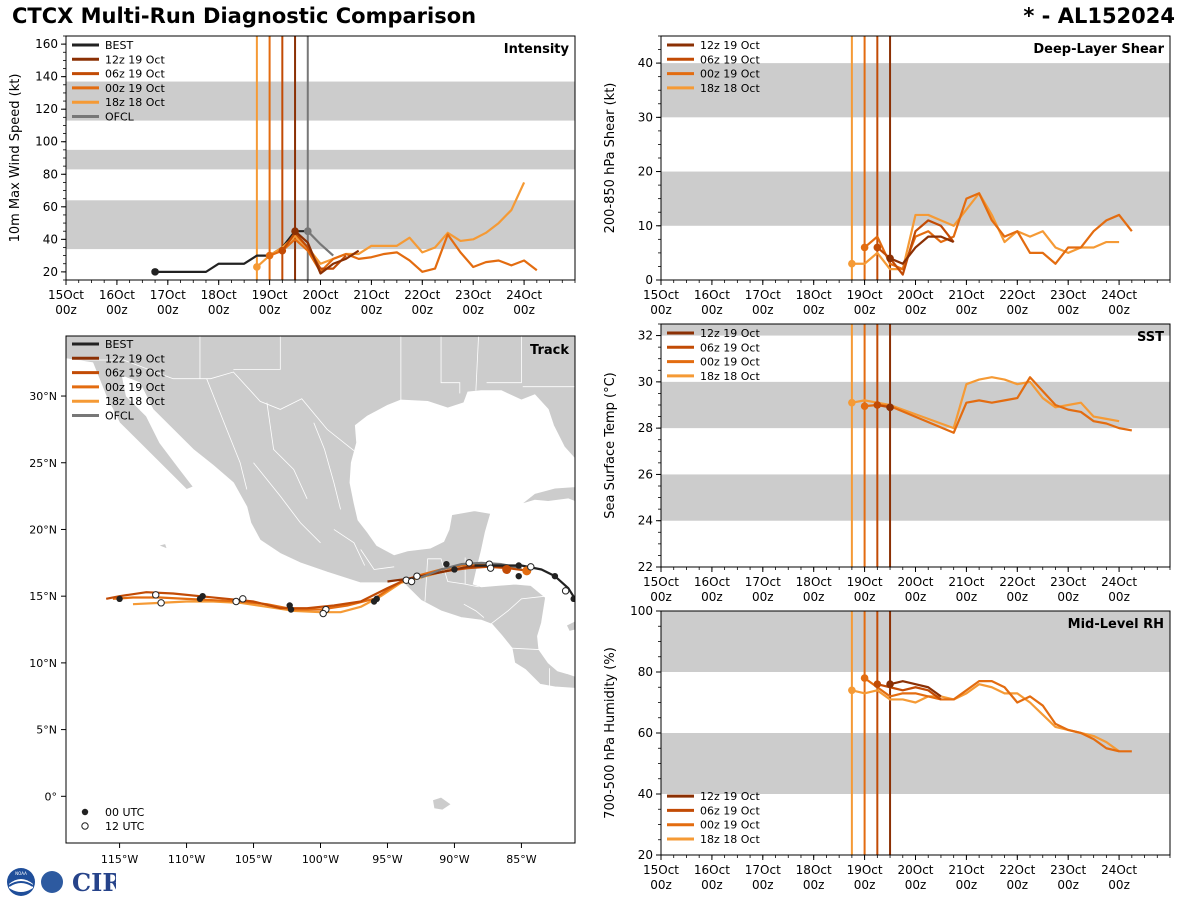  What do you see at coordinates (730, 796) in the screenshot?
I see `rh-legend-label: 12z 19 Oct` at bounding box center [730, 796].